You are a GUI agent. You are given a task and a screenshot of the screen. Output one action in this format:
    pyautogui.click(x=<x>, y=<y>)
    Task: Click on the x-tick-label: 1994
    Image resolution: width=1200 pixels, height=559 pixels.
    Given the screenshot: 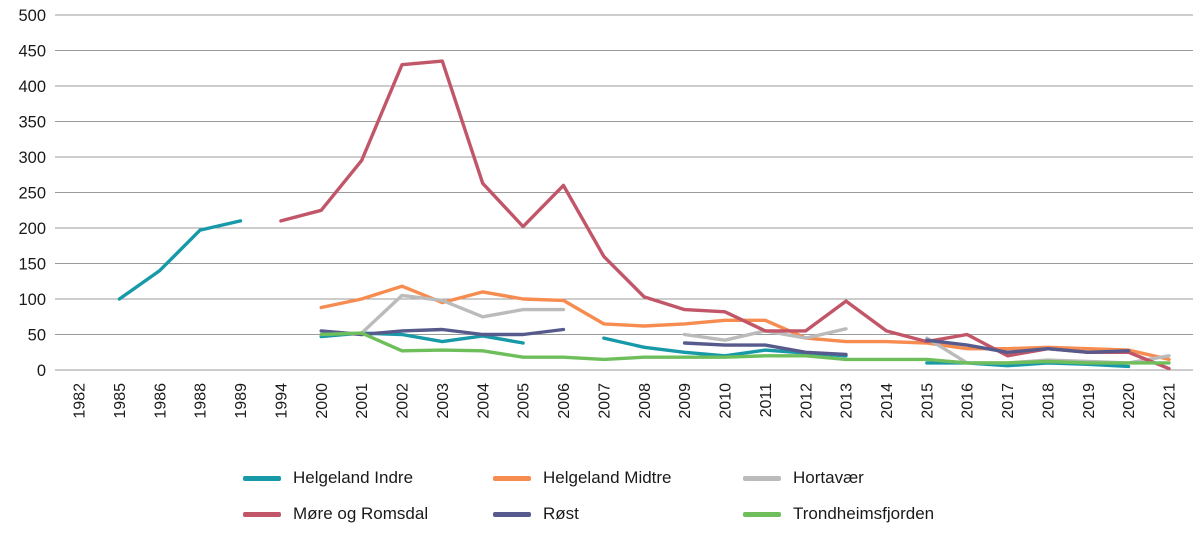 What is the action you would take?
    pyautogui.click(x=281, y=401)
    